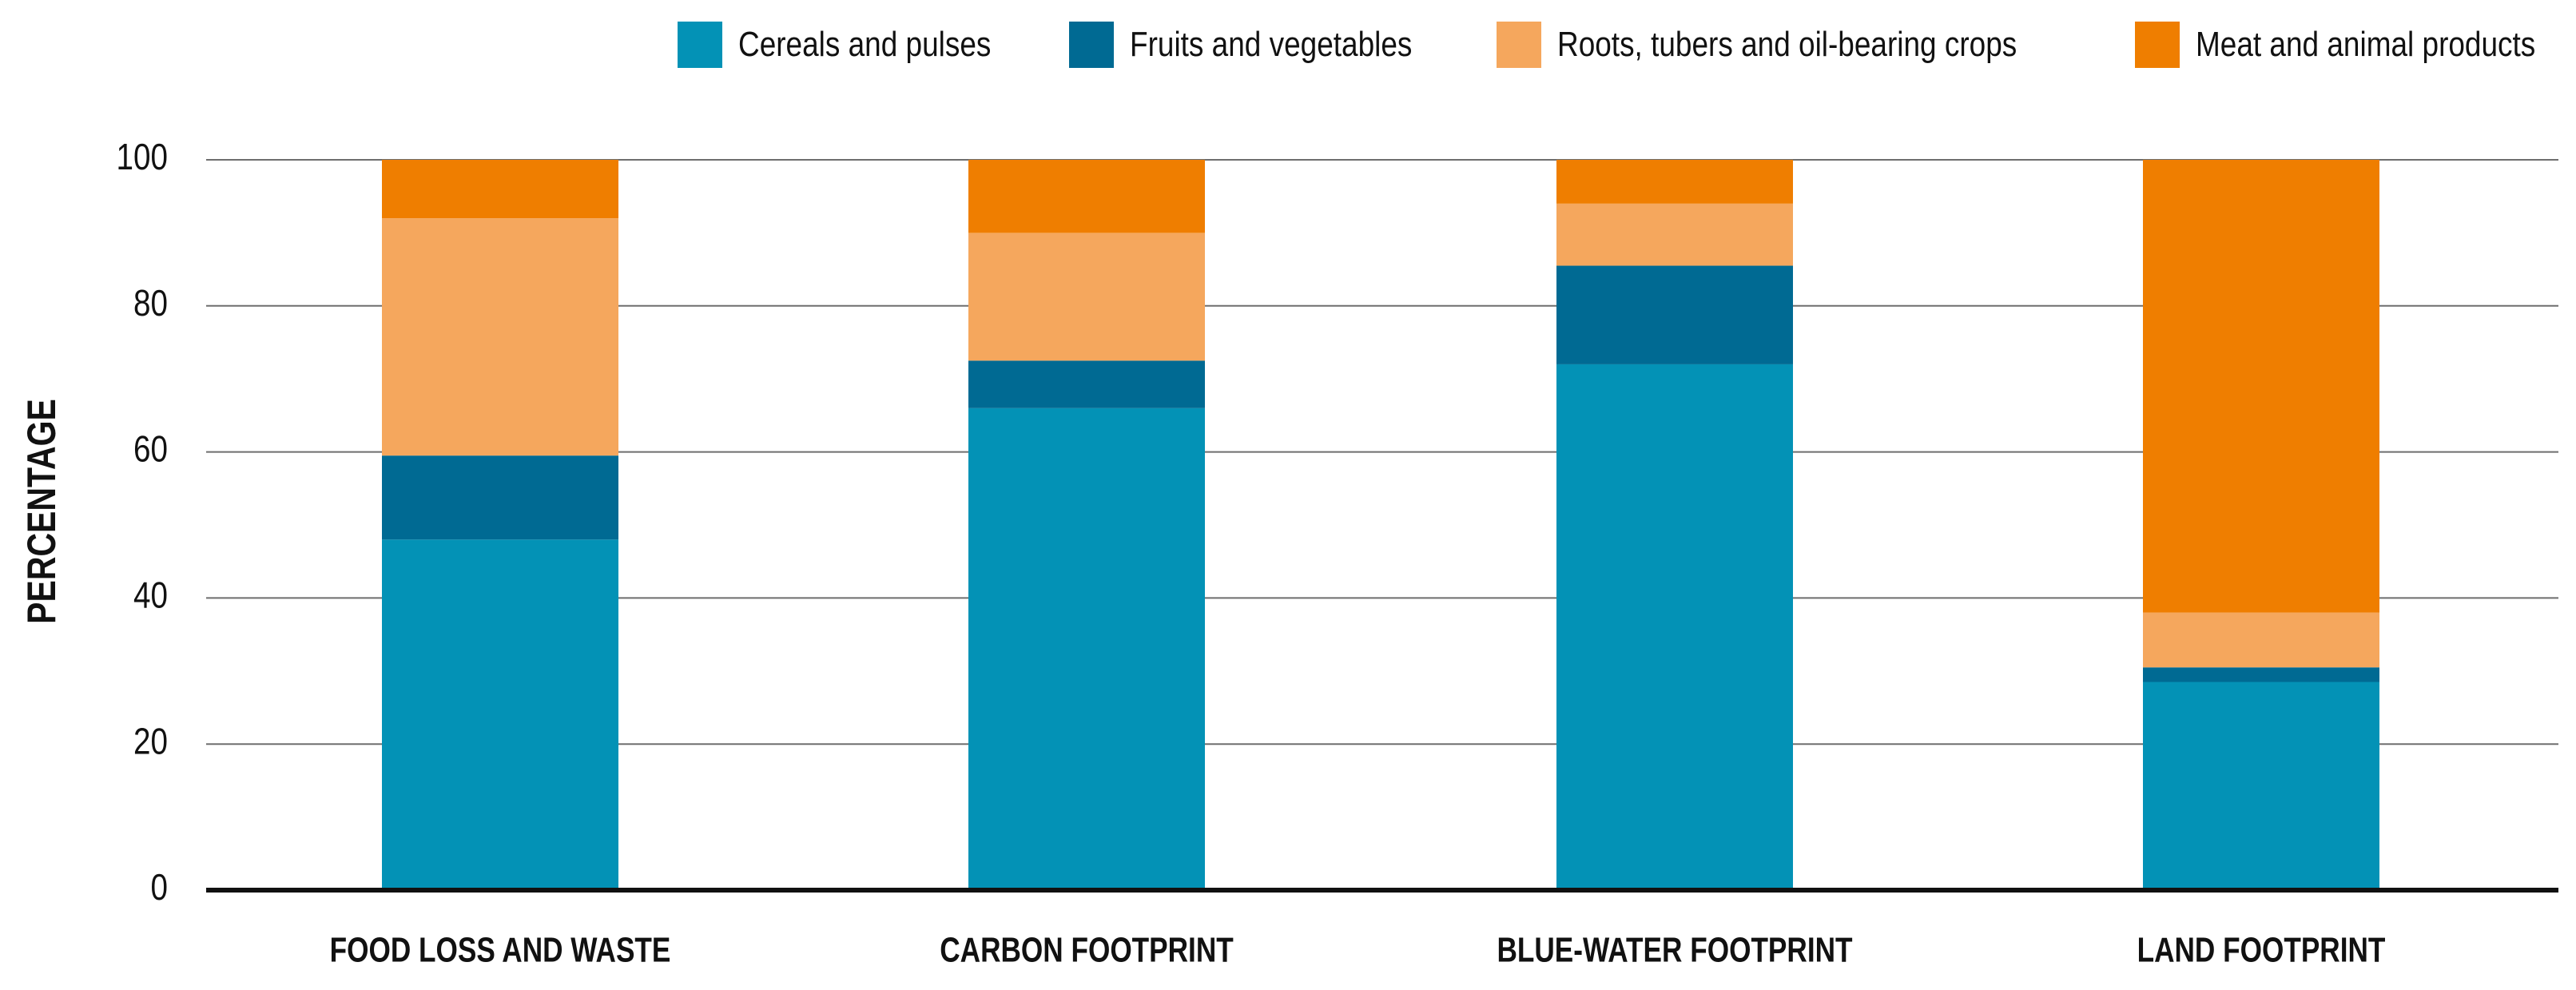  Describe the element at coordinates (1271, 44) in the screenshot. I see `legend-label: Fruits and vegetables` at that location.